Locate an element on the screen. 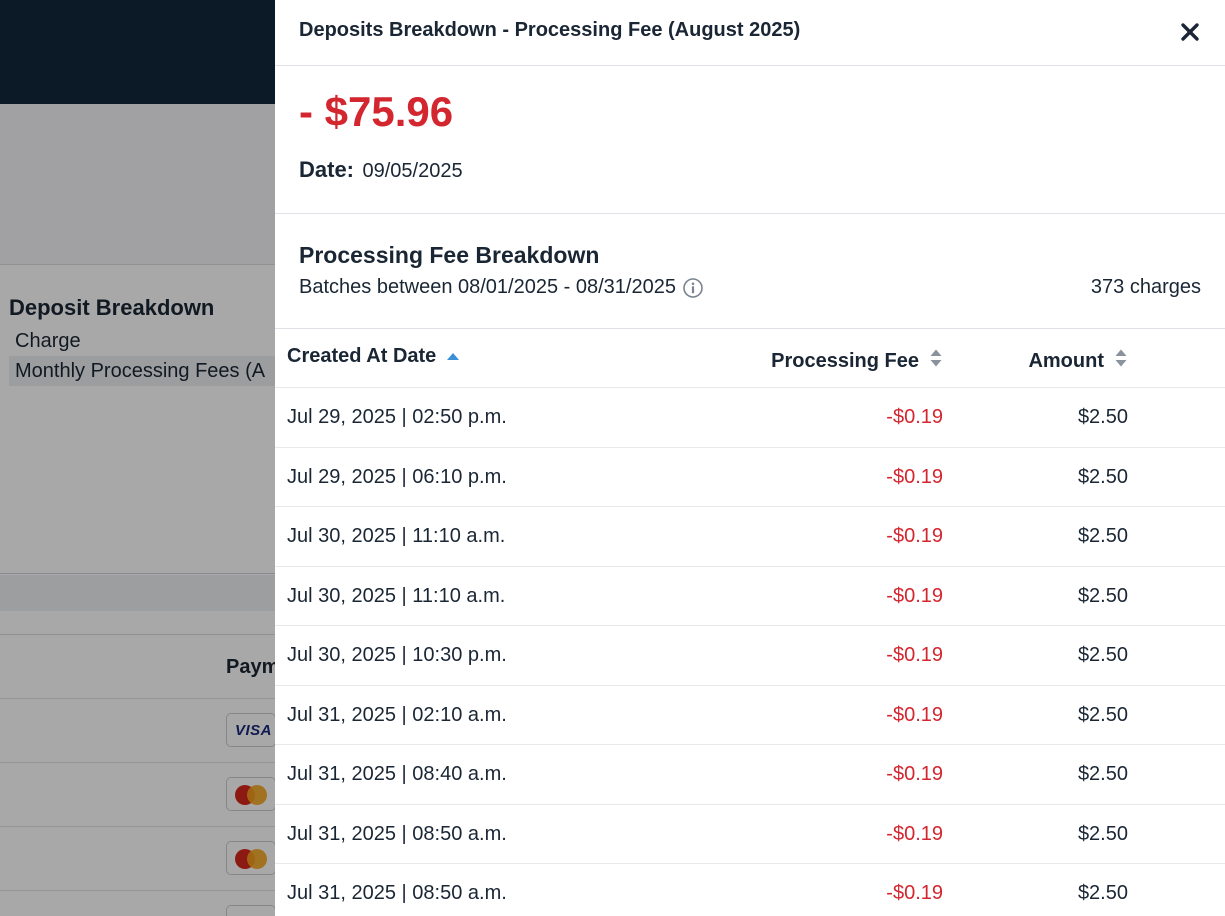 Image resolution: width=1225 pixels, height=916 pixels. info-icon is located at coordinates (693, 288).